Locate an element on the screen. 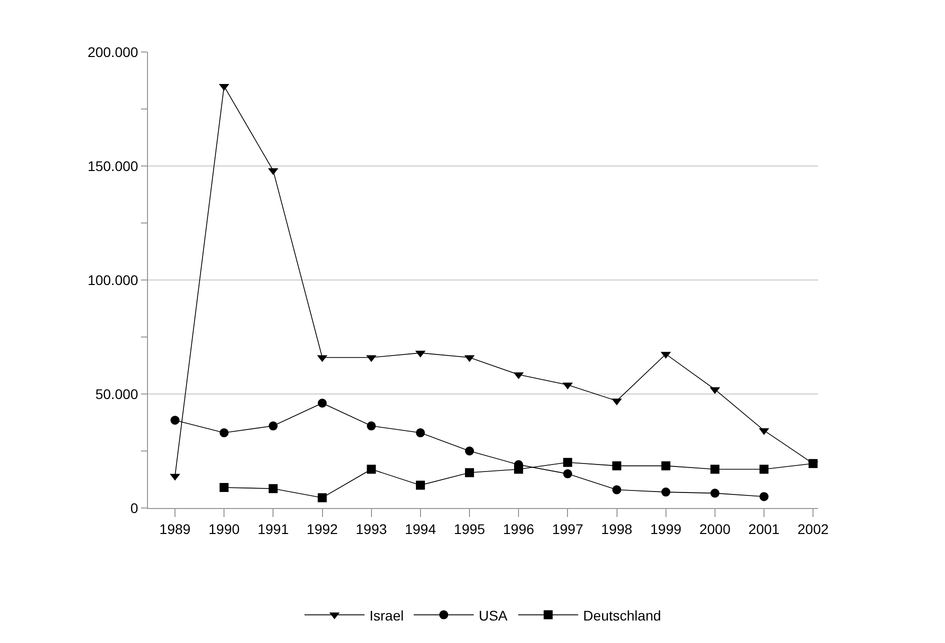 The image size is (945, 643). legend-label: Israel is located at coordinates (387, 615).